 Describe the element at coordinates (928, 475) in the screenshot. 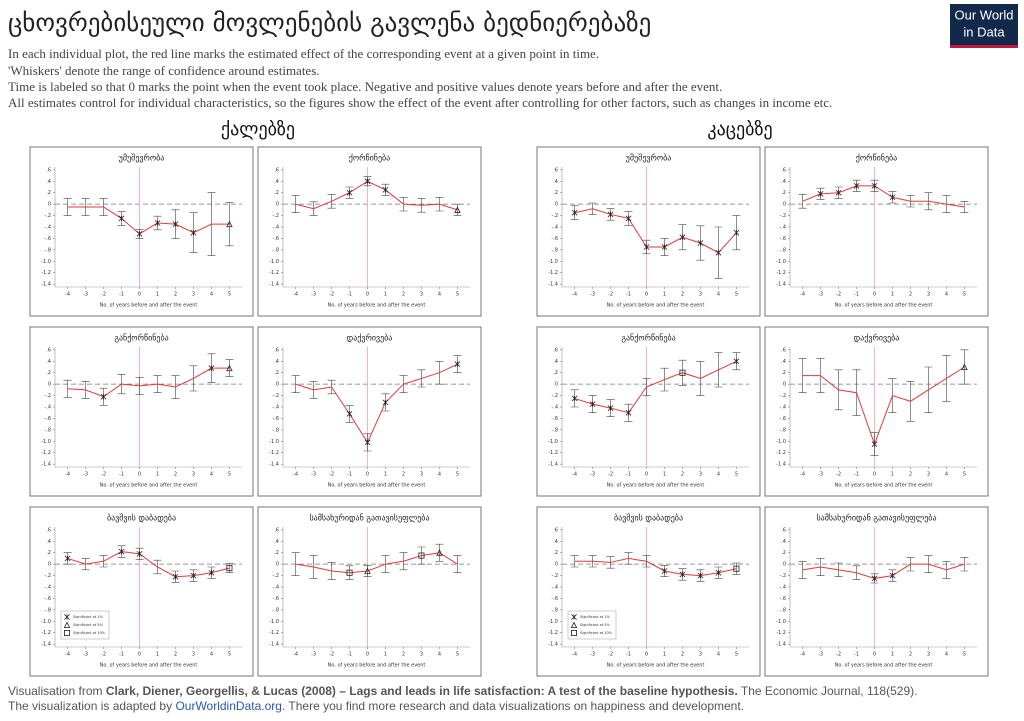

I see `x-tick-label: 3` at that location.